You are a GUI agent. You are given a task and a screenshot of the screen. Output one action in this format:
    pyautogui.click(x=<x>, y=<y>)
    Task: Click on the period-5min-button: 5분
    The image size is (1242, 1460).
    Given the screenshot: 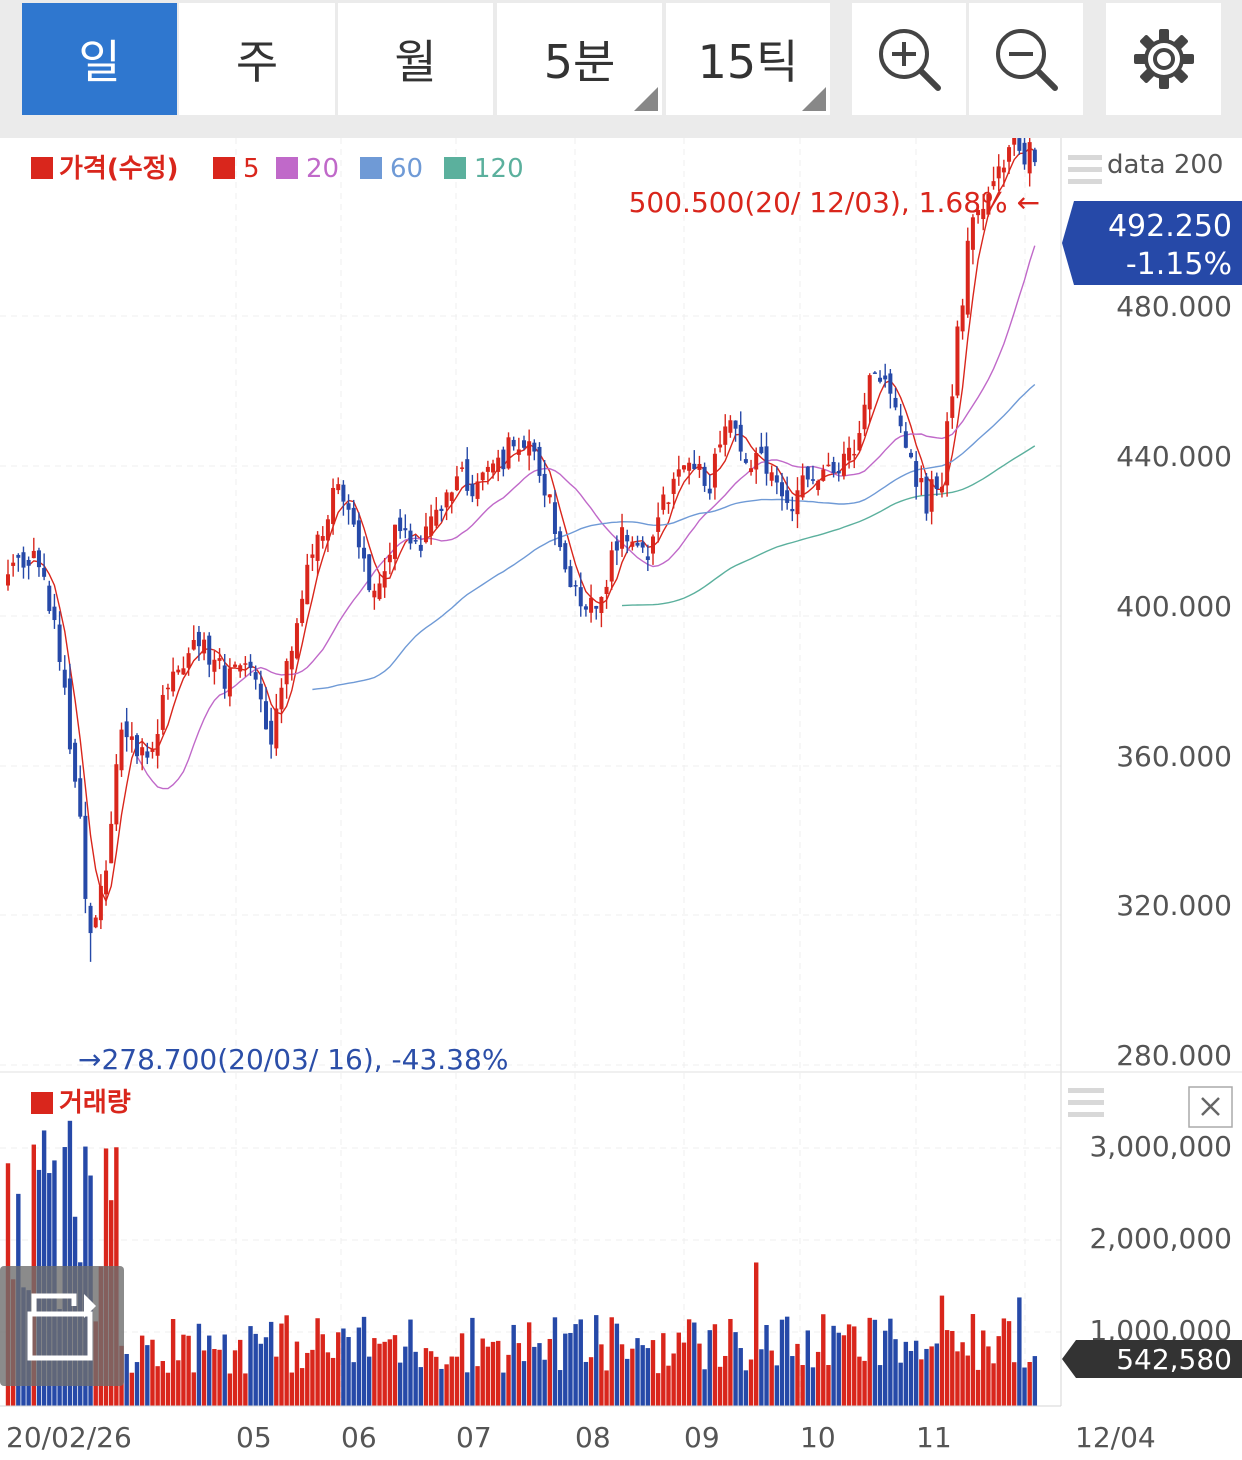 What is the action you would take?
    pyautogui.click(x=579, y=59)
    